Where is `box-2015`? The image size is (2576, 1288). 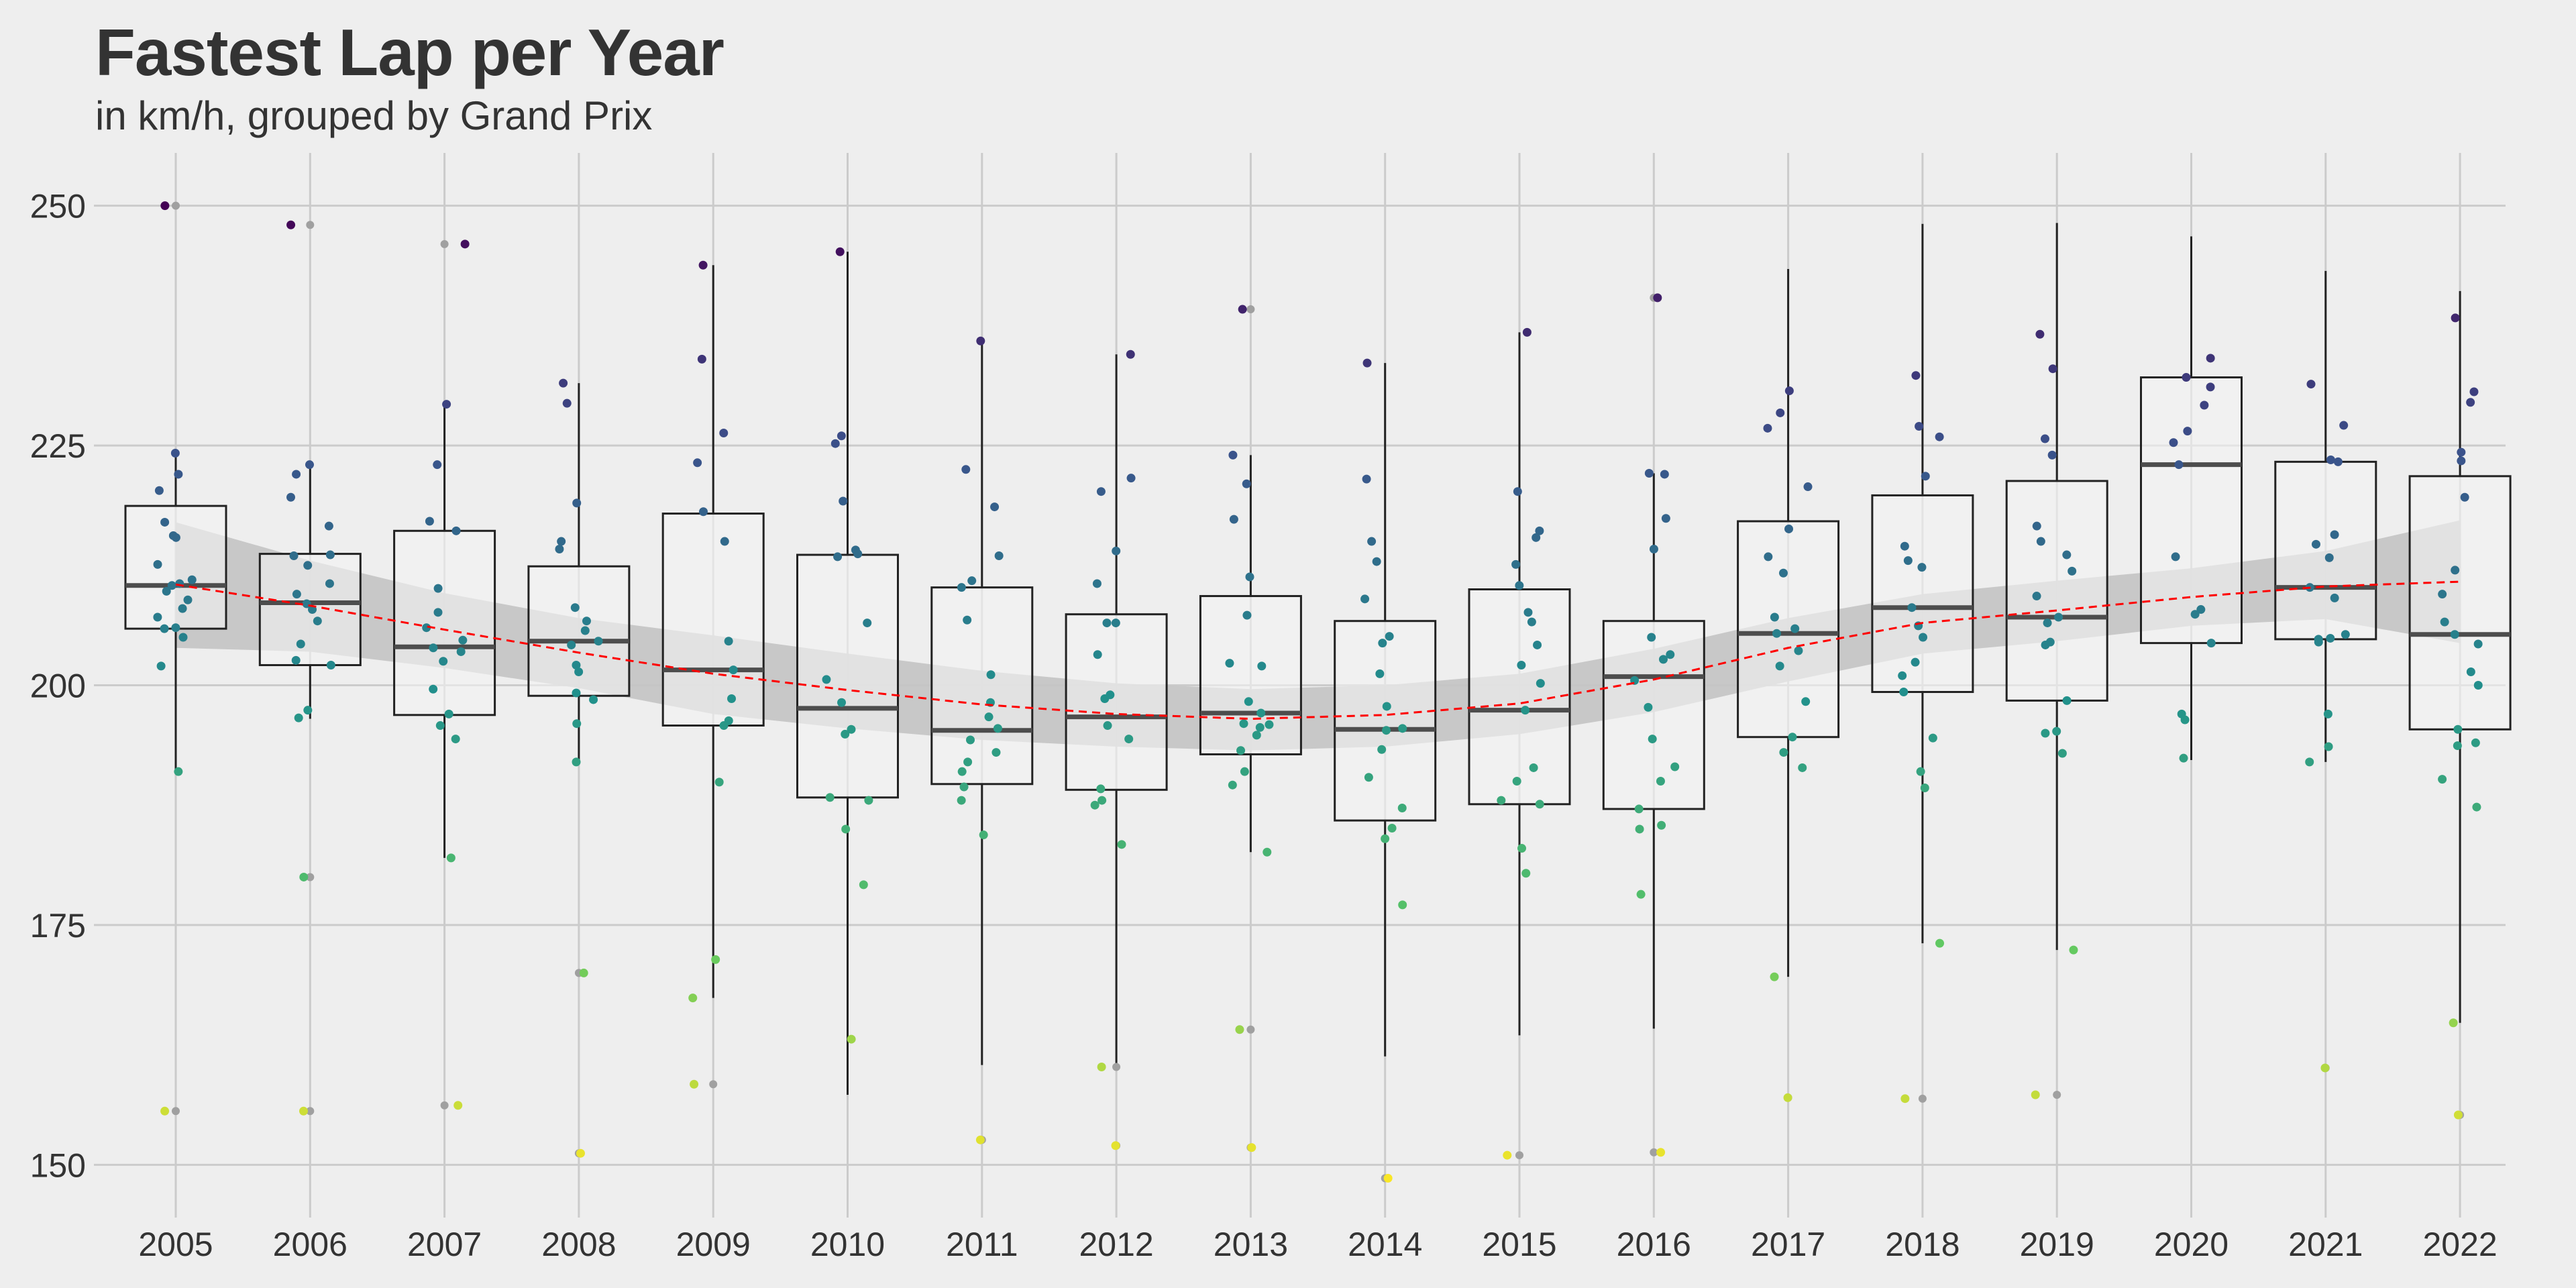
box-2015 is located at coordinates (1519, 746).